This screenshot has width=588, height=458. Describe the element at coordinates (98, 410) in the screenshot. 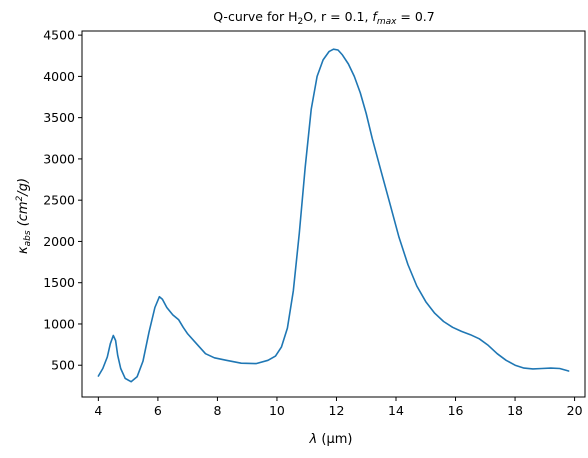

I see `x-tick-label: 4` at that location.